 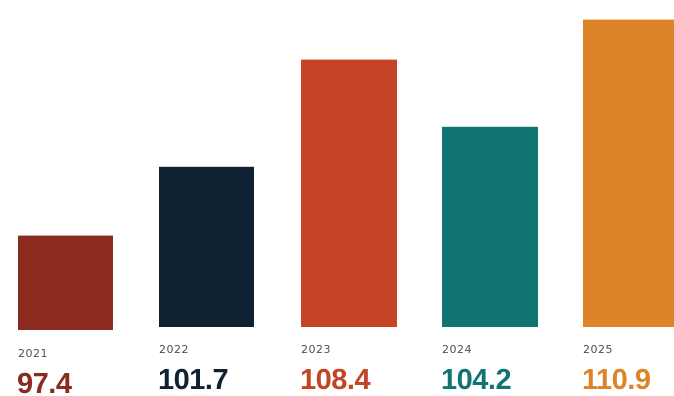 What do you see at coordinates (316, 349) in the screenshot?
I see `category-label-2023: 2023` at bounding box center [316, 349].